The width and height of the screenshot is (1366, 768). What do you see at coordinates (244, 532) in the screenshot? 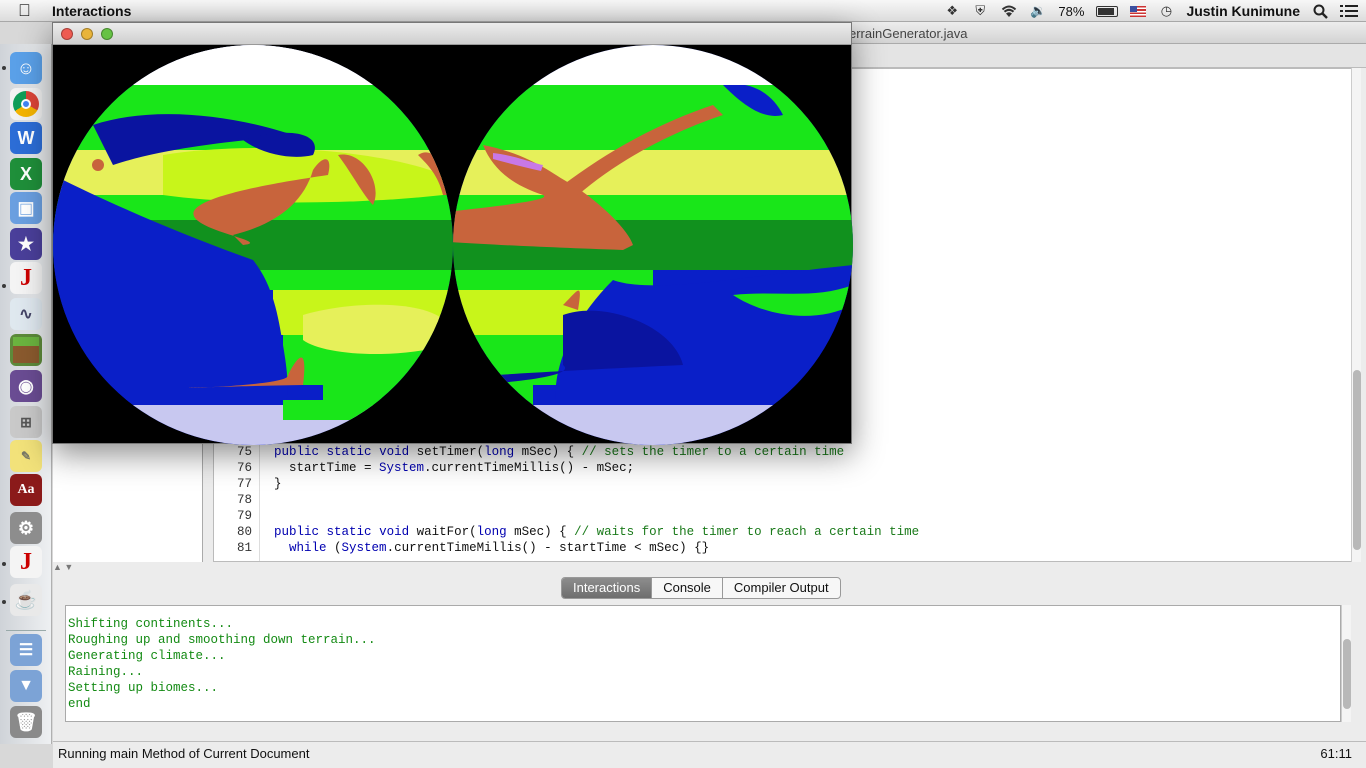
I see `line-number: 80` at bounding box center [244, 532].